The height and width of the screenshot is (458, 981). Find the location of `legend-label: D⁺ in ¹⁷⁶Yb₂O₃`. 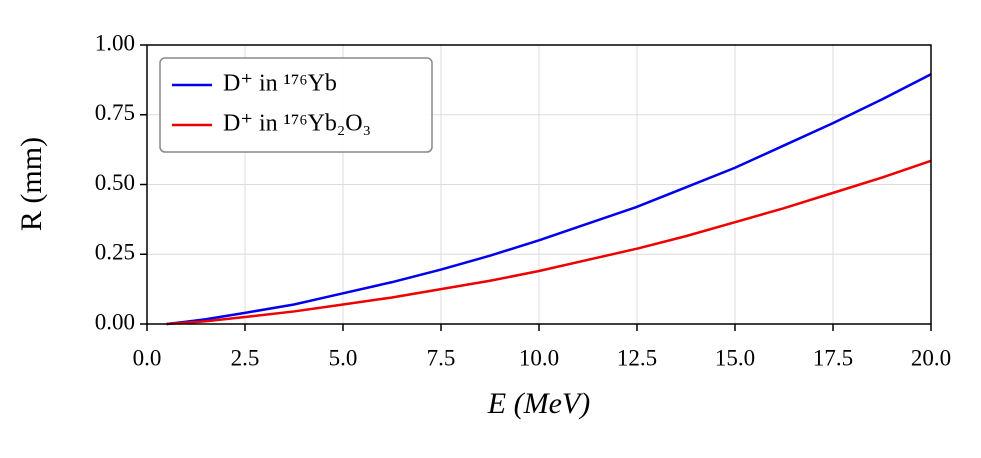

legend-label: D⁺ in ¹⁷⁶Yb₂O₃ is located at coordinates (297, 124).